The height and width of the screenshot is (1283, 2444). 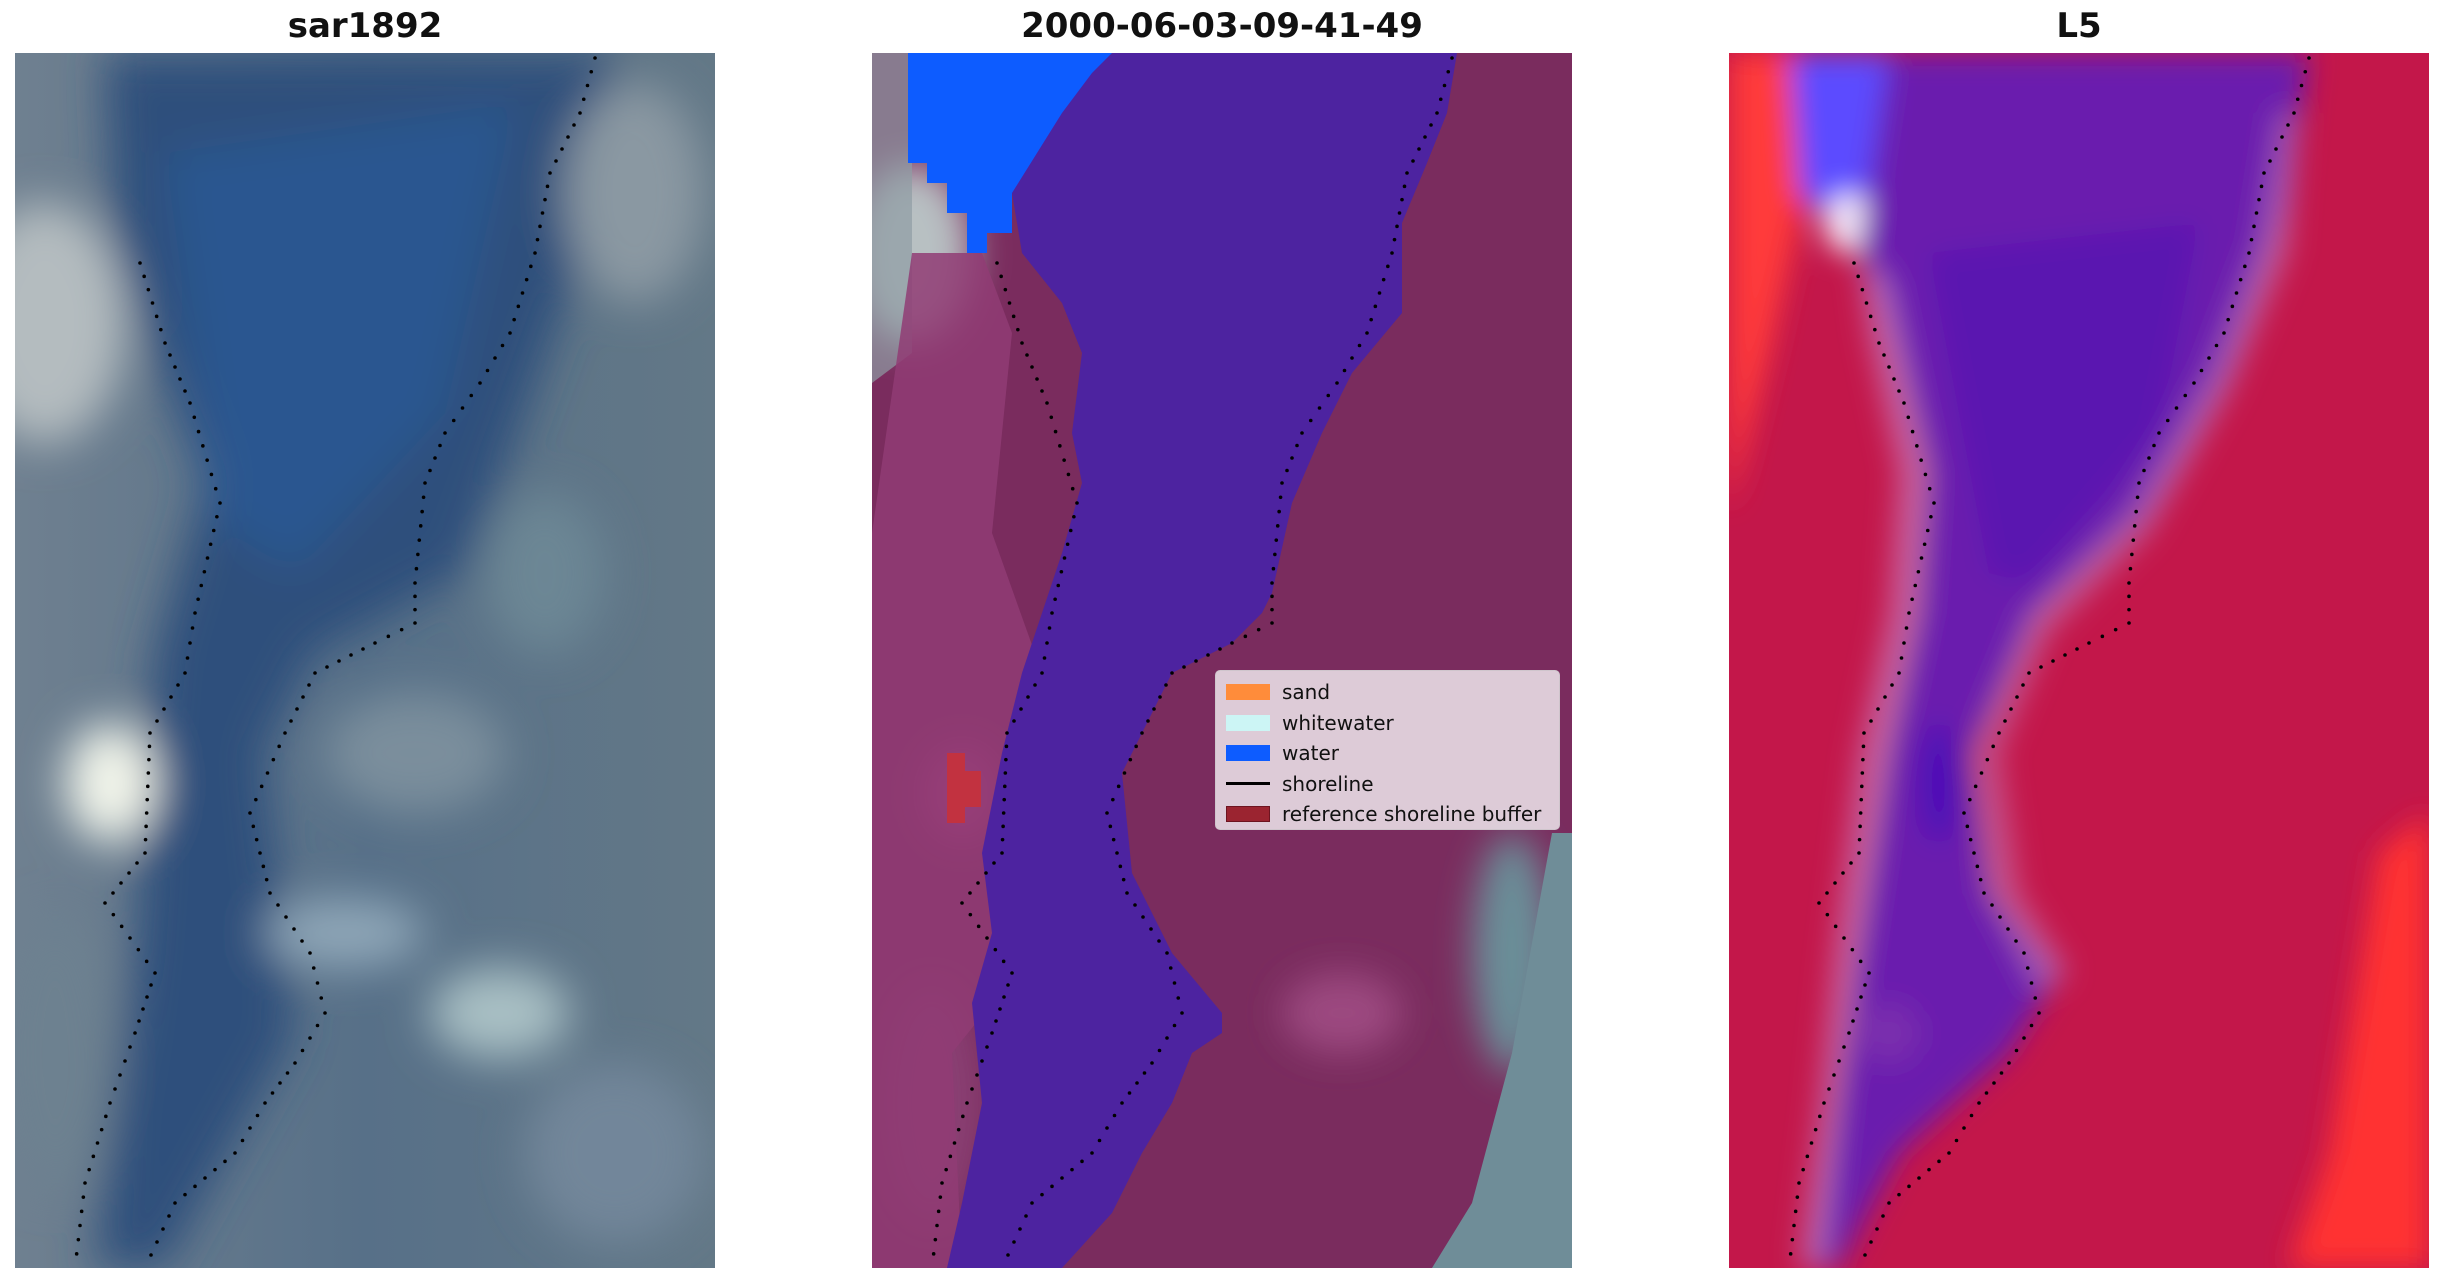 What do you see at coordinates (1387, 692) in the screenshot?
I see `legend-item-sand: sand` at bounding box center [1387, 692].